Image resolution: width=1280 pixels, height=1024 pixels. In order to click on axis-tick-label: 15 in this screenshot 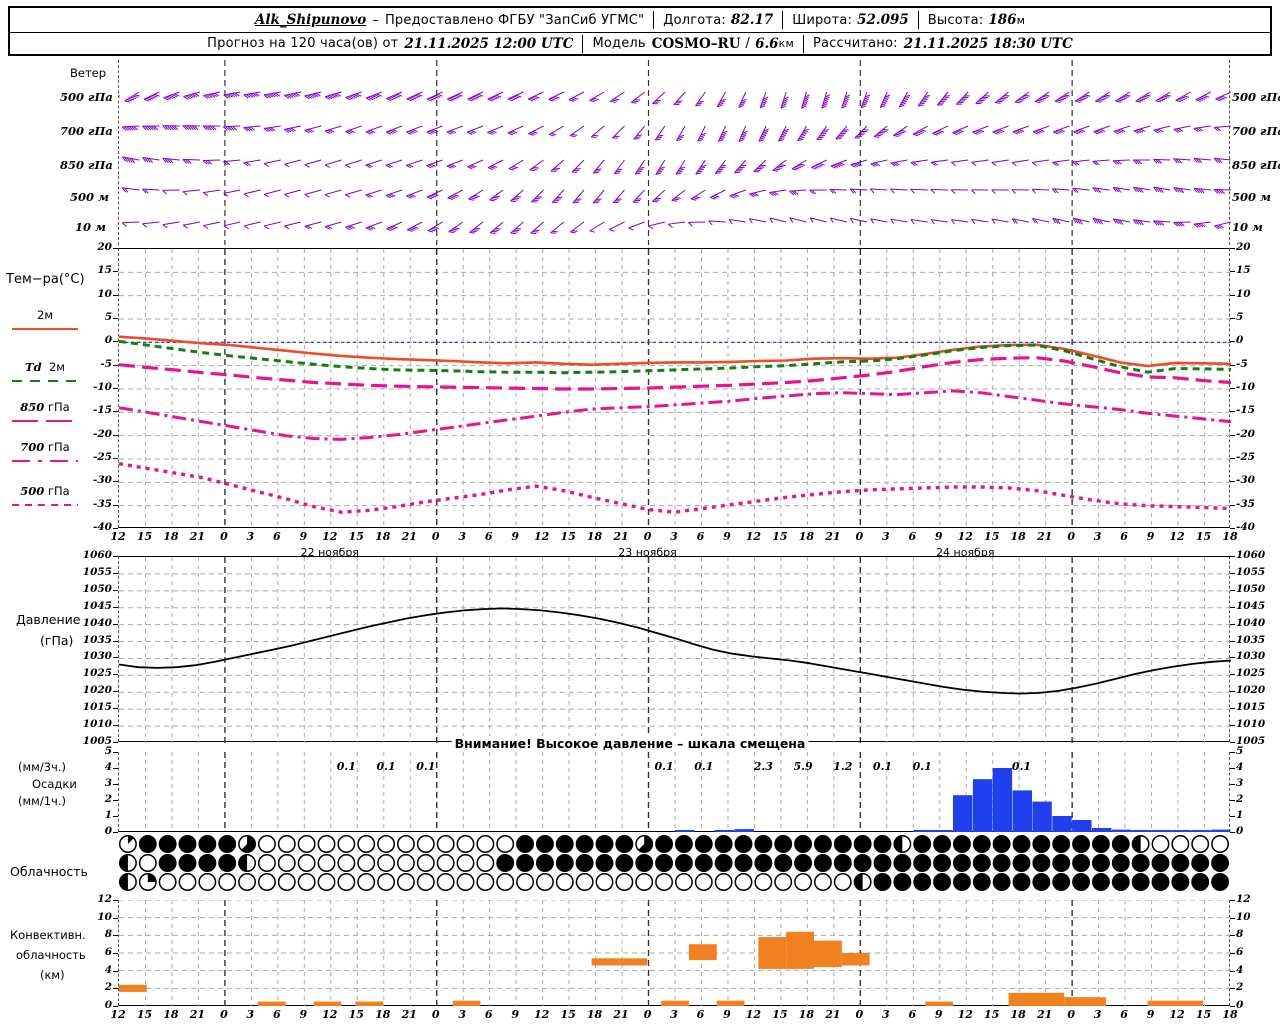, I will do `click(1243, 270)`.